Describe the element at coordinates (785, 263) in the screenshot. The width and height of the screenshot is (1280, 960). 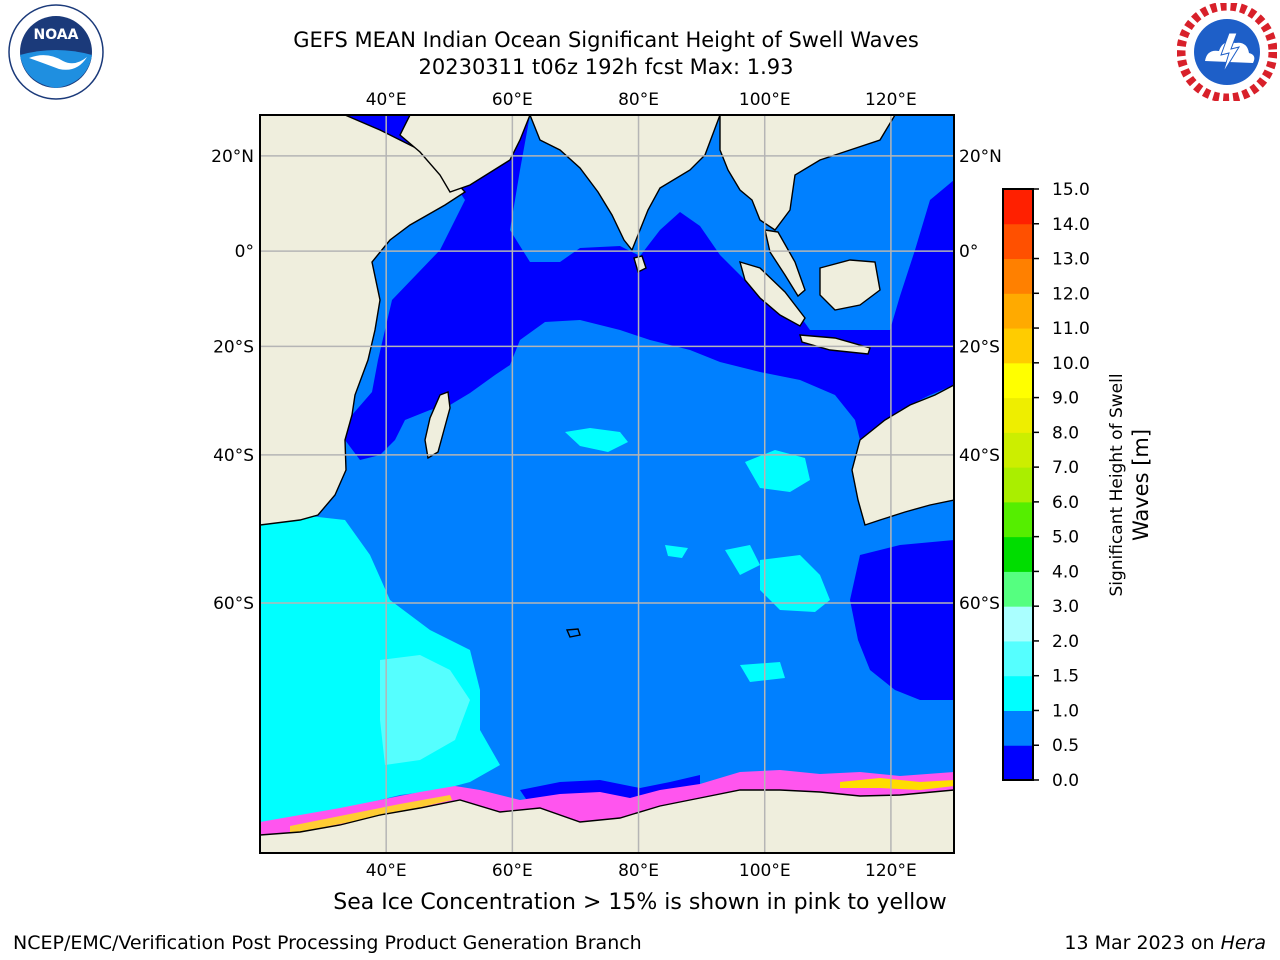
I see `land-malay-peninsula` at that location.